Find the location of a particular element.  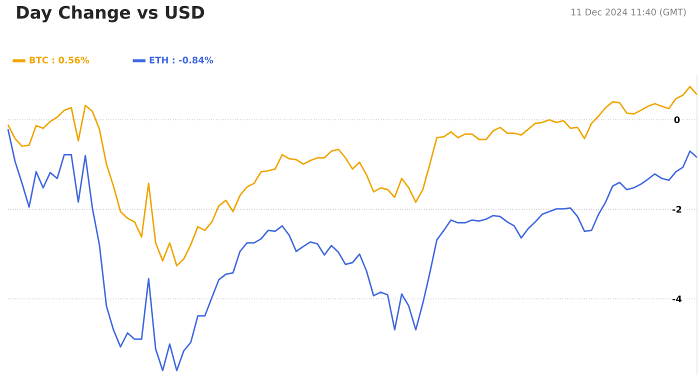

y-tick-label: 0 is located at coordinates (677, 120).